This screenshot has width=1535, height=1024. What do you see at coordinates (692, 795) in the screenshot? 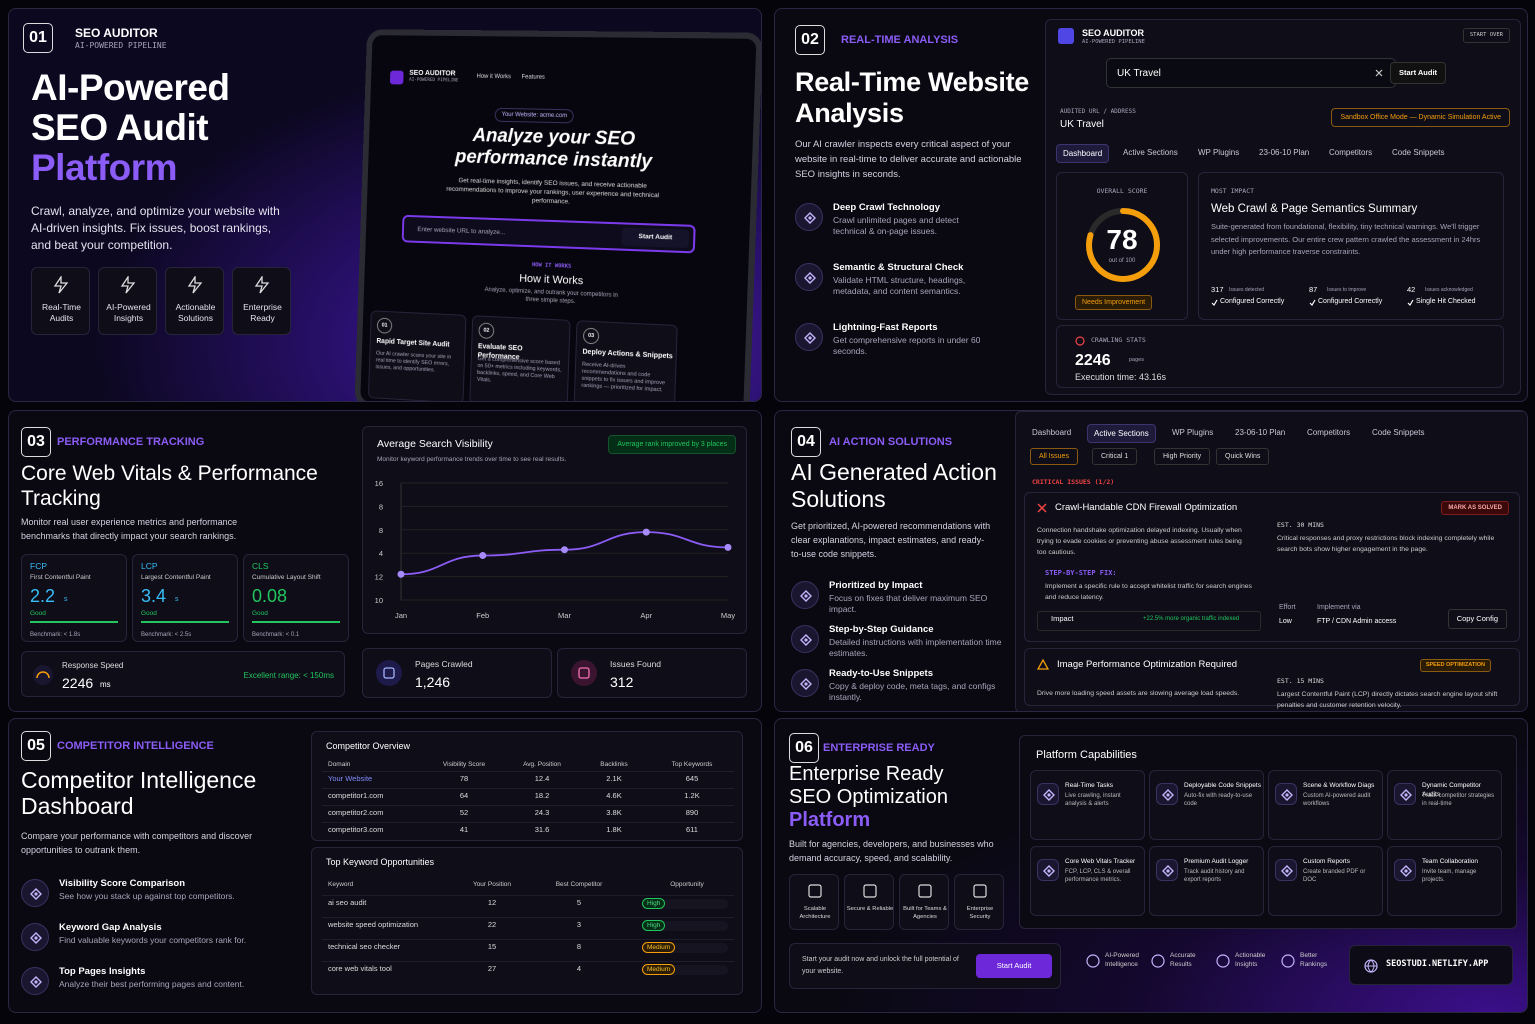
I see `table-cell: 1.2K` at bounding box center [692, 795].